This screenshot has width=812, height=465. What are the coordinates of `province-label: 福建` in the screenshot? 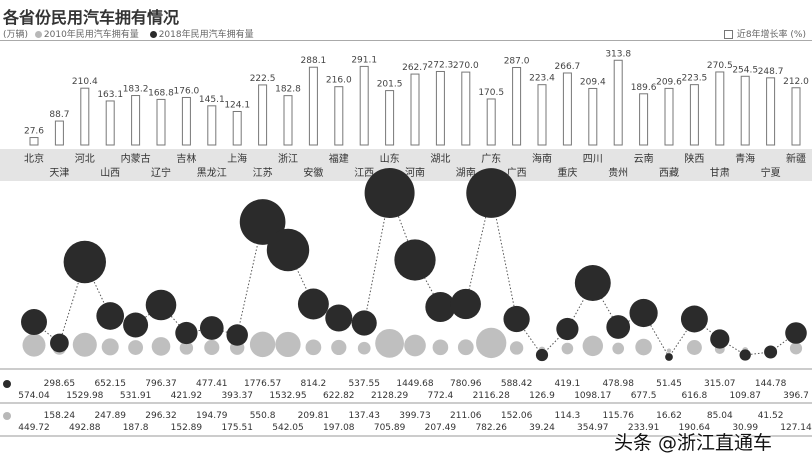 It's located at (339, 158).